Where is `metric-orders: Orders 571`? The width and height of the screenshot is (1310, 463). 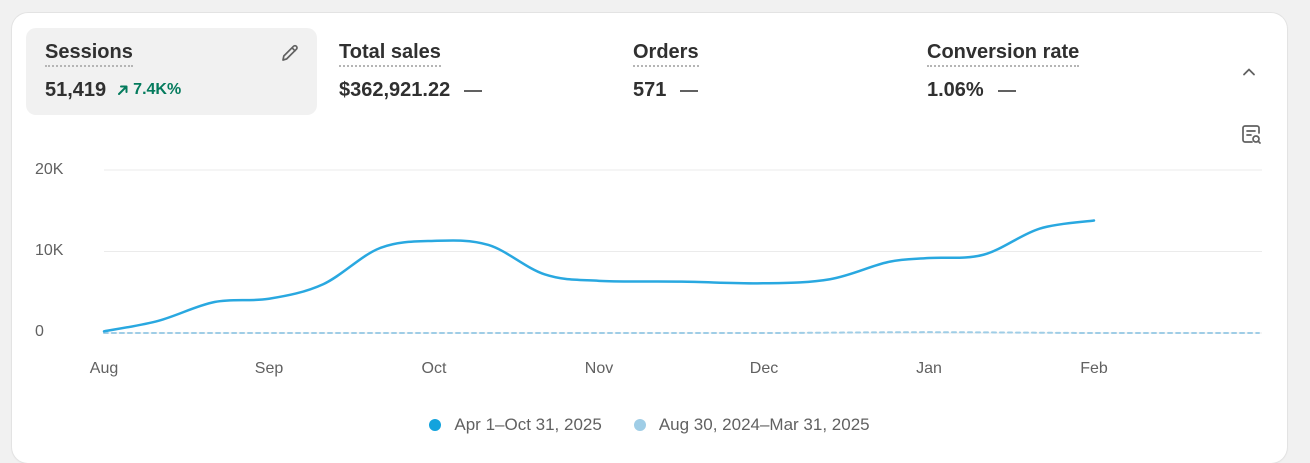
metric-orders: Orders 571 is located at coordinates (759, 71).